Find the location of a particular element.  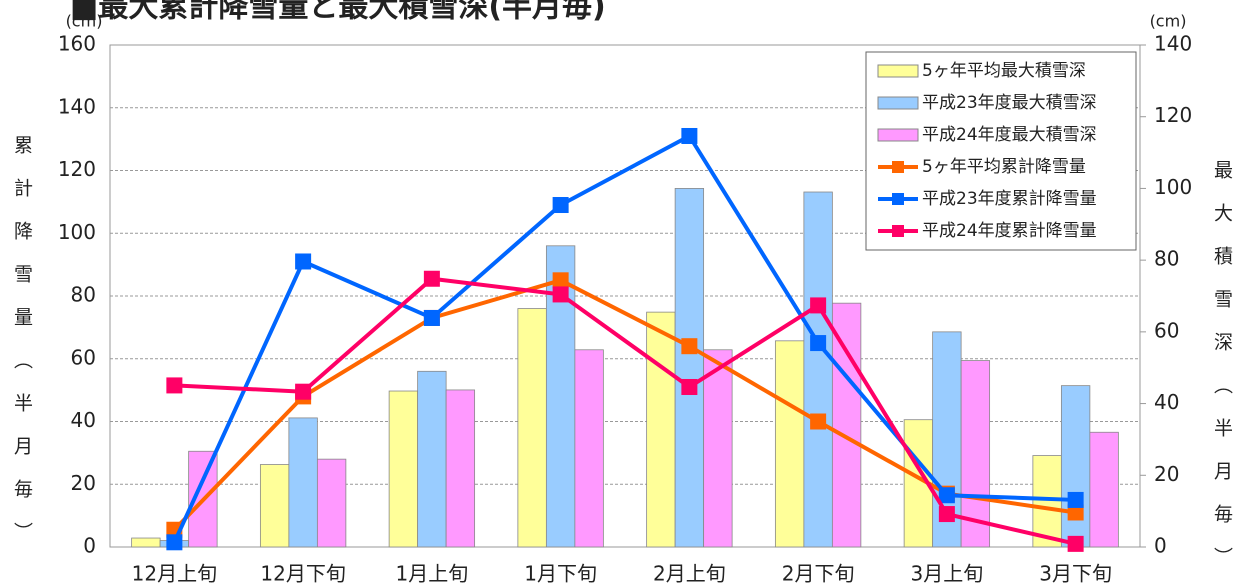

x-tick-label: 1月下旬 is located at coordinates (560, 574).